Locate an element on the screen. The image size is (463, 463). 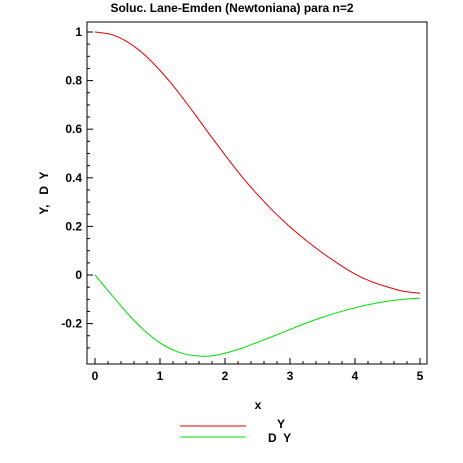
x-tick-label: 0 is located at coordinates (95, 376).